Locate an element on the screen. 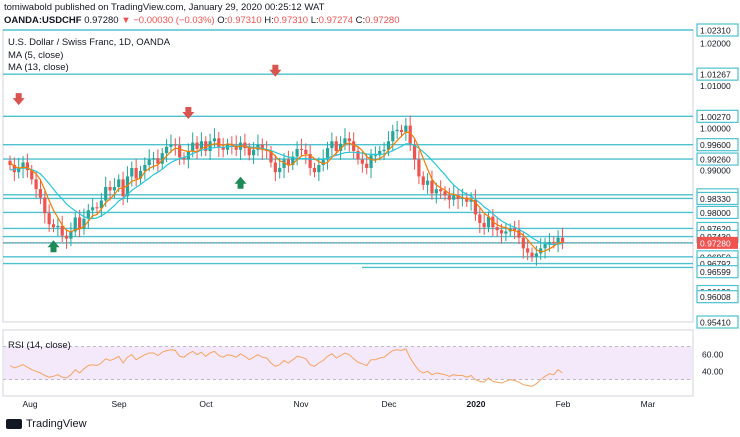  brand-label: TradingView is located at coordinates (56, 424).